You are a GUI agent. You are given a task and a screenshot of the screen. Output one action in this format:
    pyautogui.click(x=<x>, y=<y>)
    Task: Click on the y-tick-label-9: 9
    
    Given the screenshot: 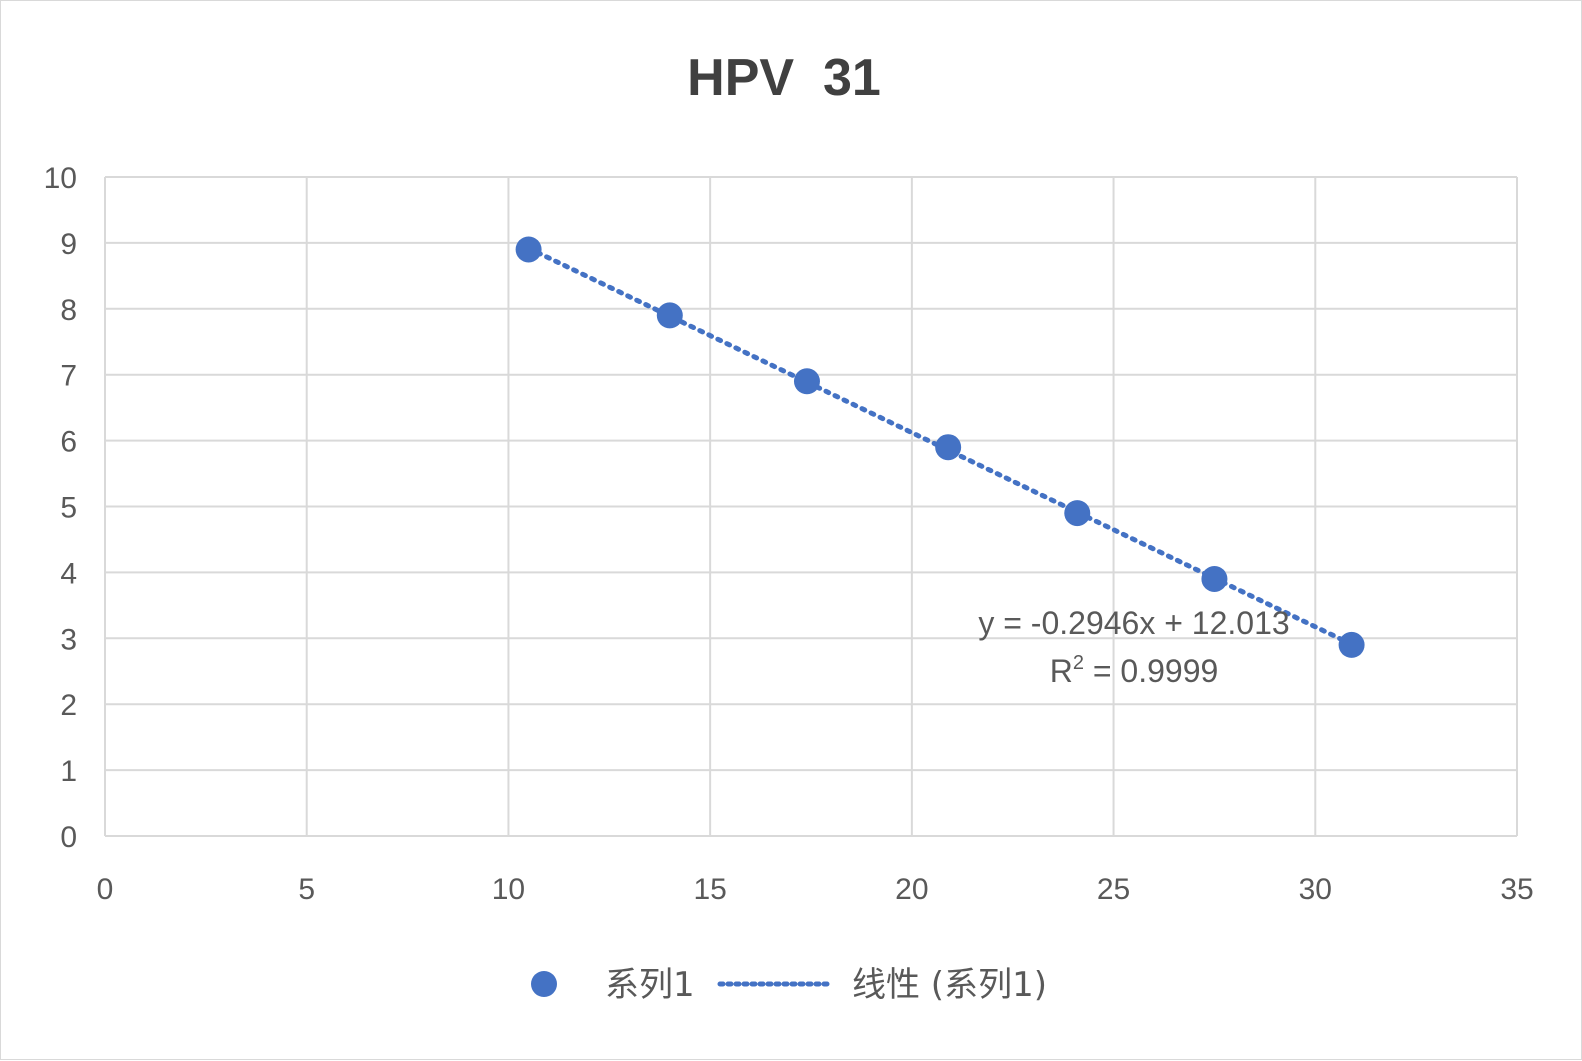 What is the action you would take?
    pyautogui.click(x=68, y=244)
    